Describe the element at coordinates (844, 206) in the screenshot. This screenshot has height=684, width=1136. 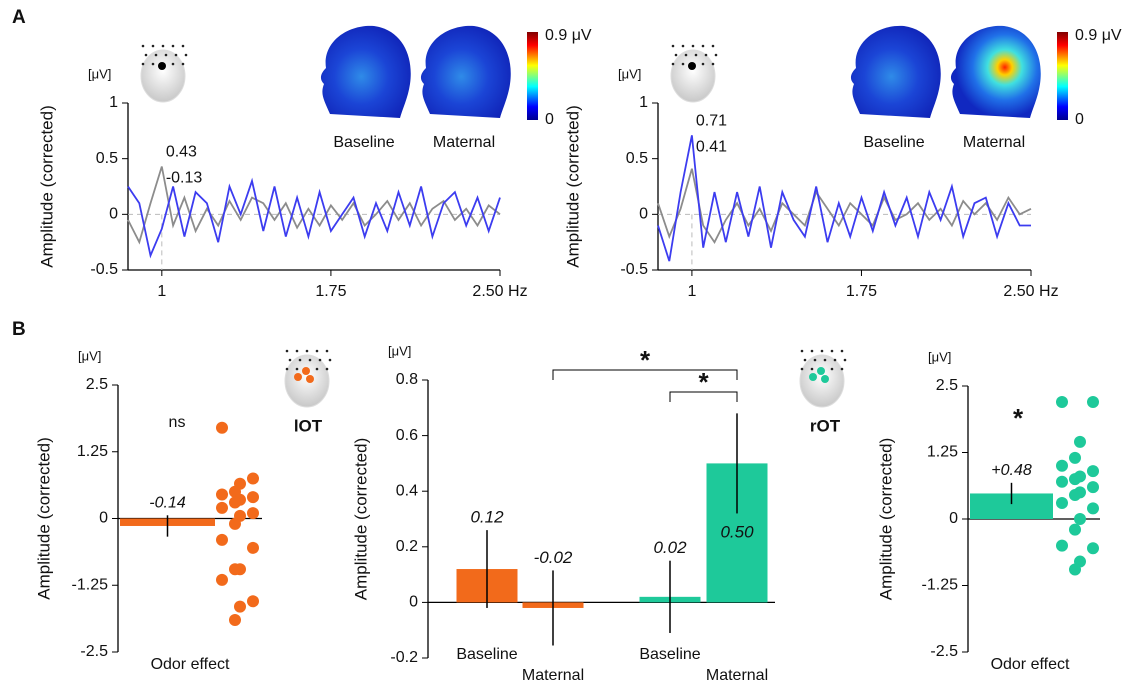
I see `series-line` at that location.